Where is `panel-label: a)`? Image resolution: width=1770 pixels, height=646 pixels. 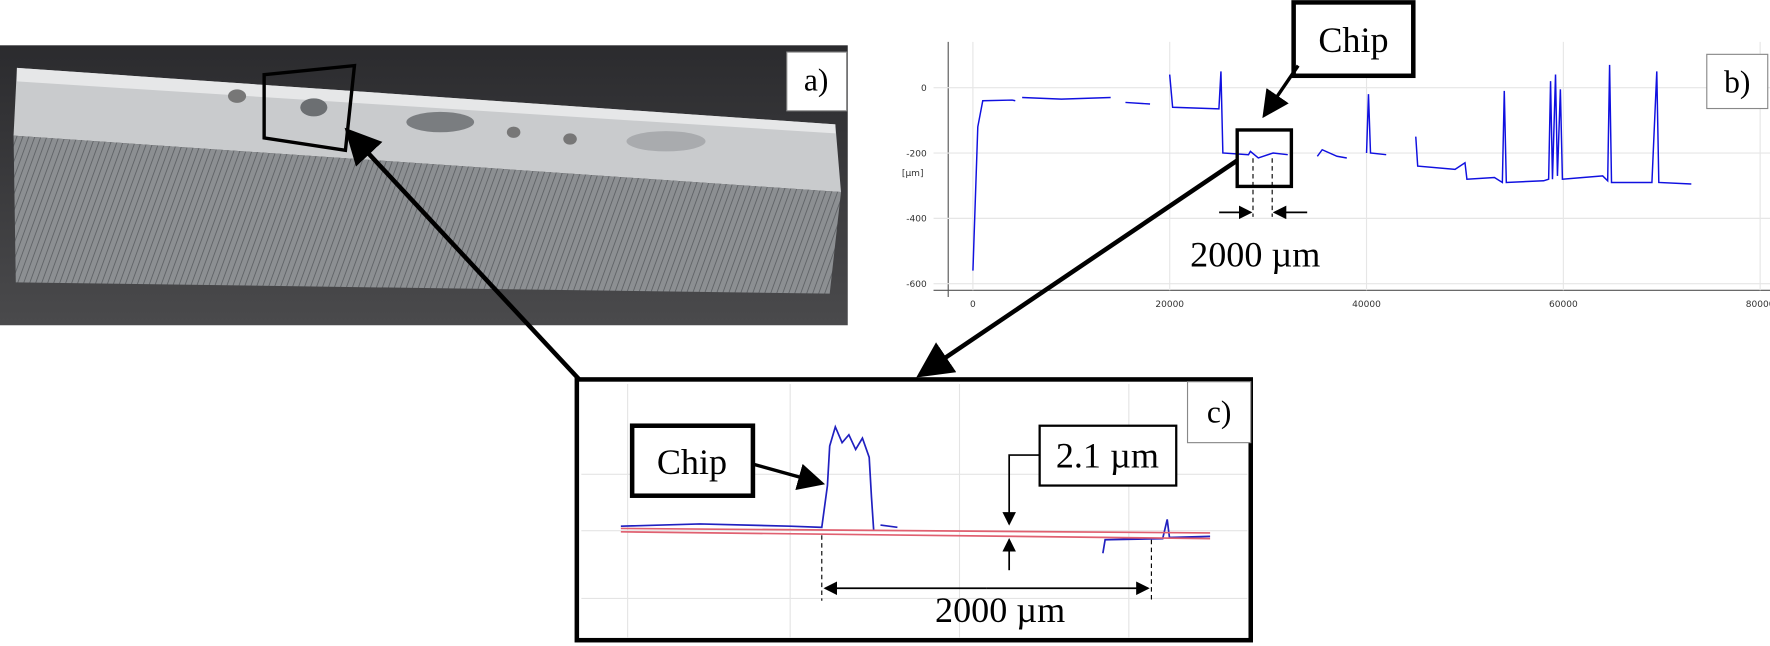 panel-label: a) is located at coordinates (816, 79).